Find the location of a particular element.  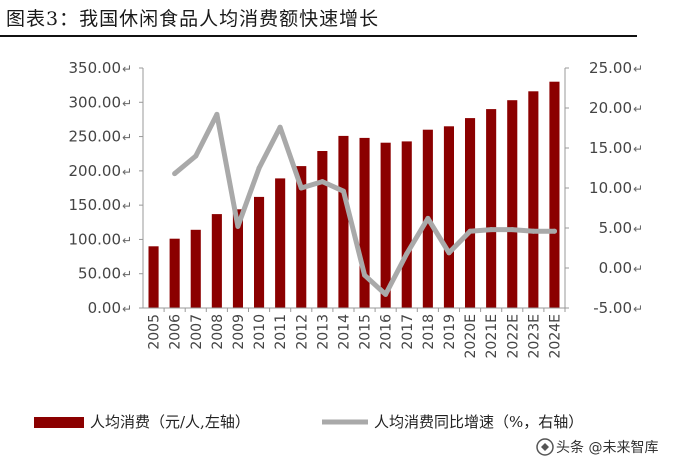

legend-bar-swatch is located at coordinates (59, 422).